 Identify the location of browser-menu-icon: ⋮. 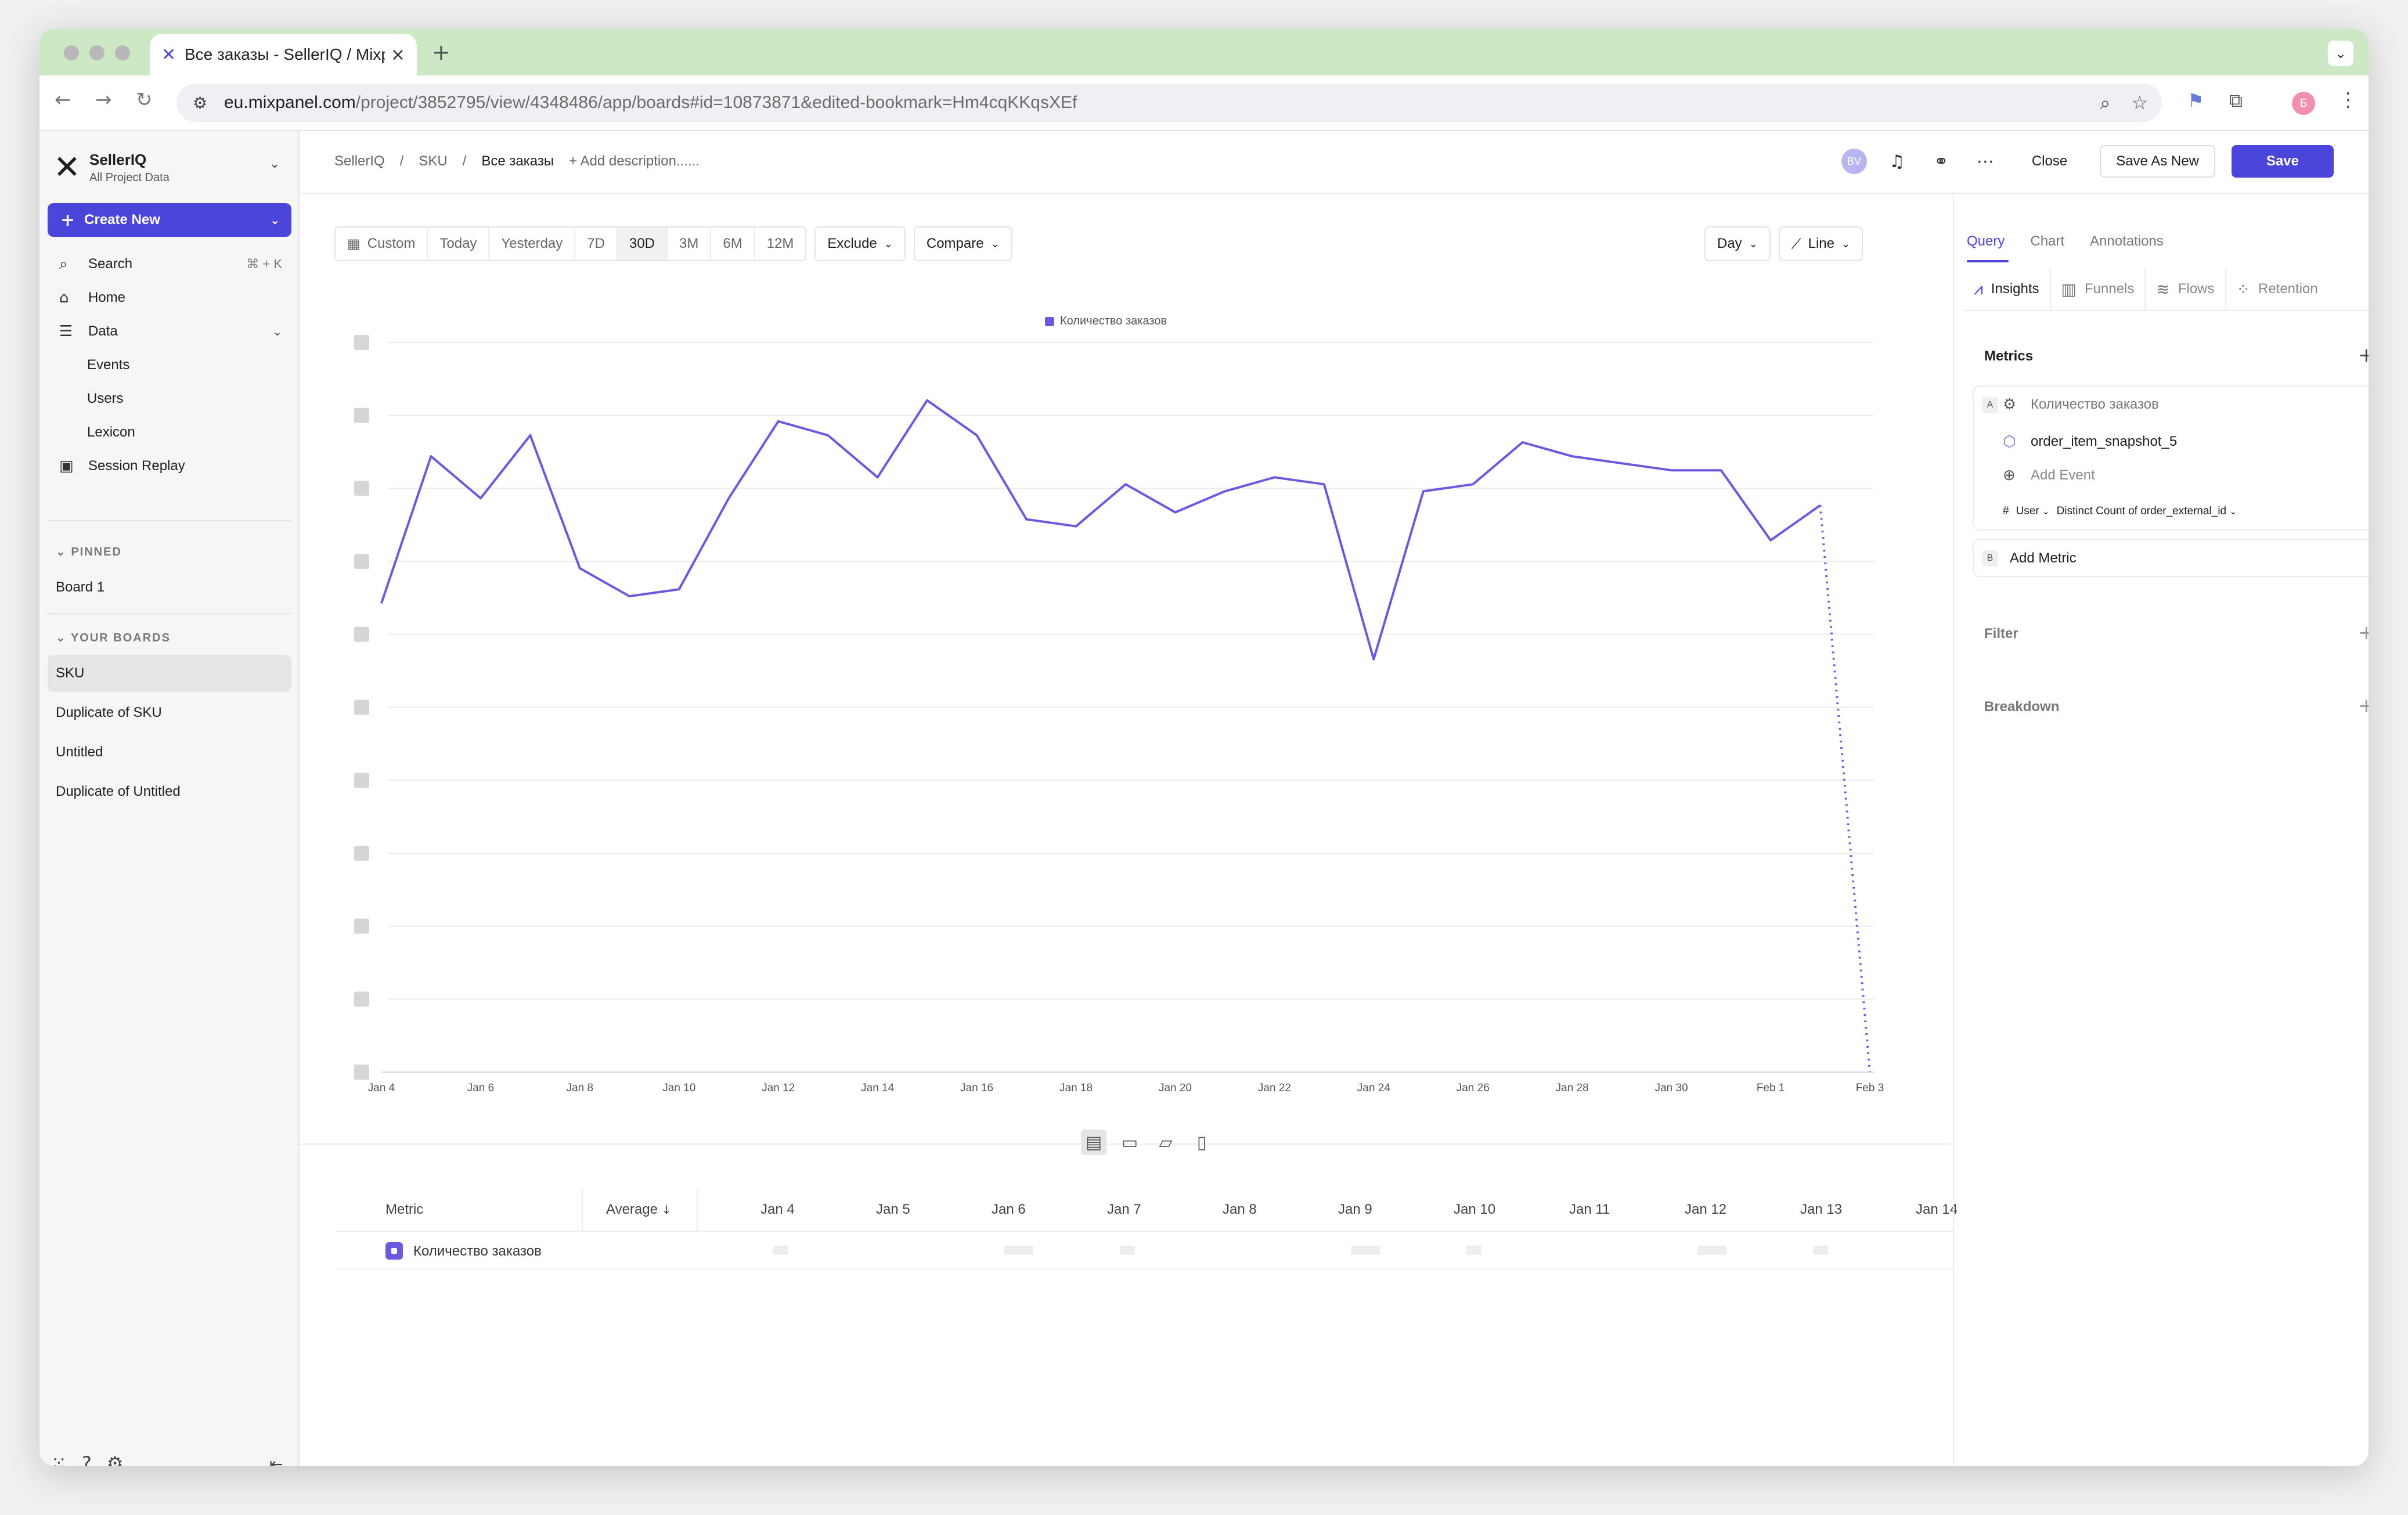
(2348, 99).